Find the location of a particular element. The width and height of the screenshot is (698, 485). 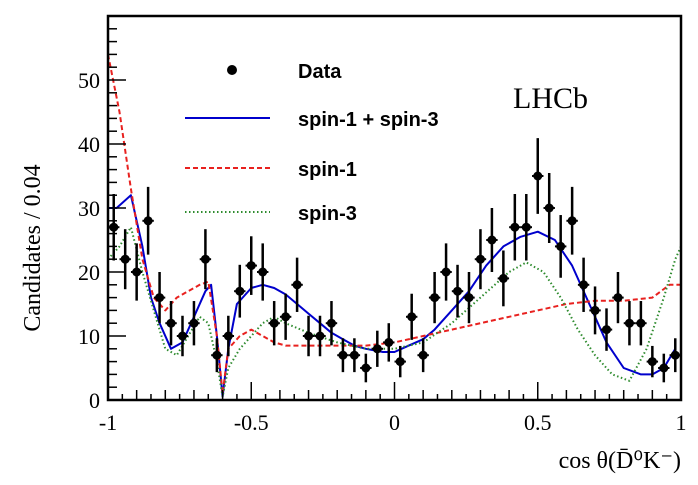

y-tick-label: 40 is located at coordinates (89, 144).